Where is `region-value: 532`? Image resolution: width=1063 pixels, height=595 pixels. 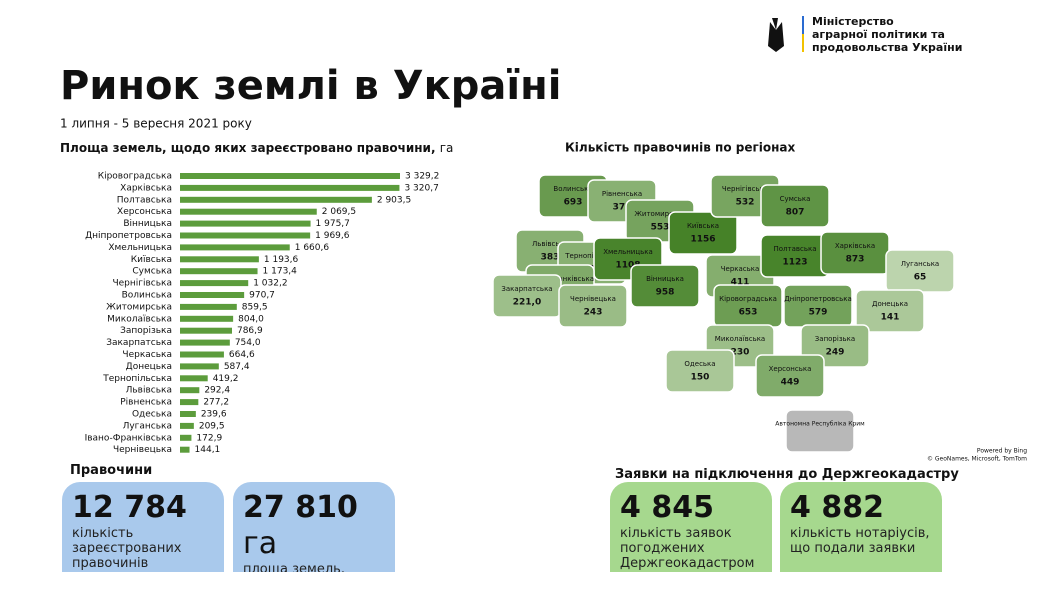 region-value: 532 is located at coordinates (745, 203).